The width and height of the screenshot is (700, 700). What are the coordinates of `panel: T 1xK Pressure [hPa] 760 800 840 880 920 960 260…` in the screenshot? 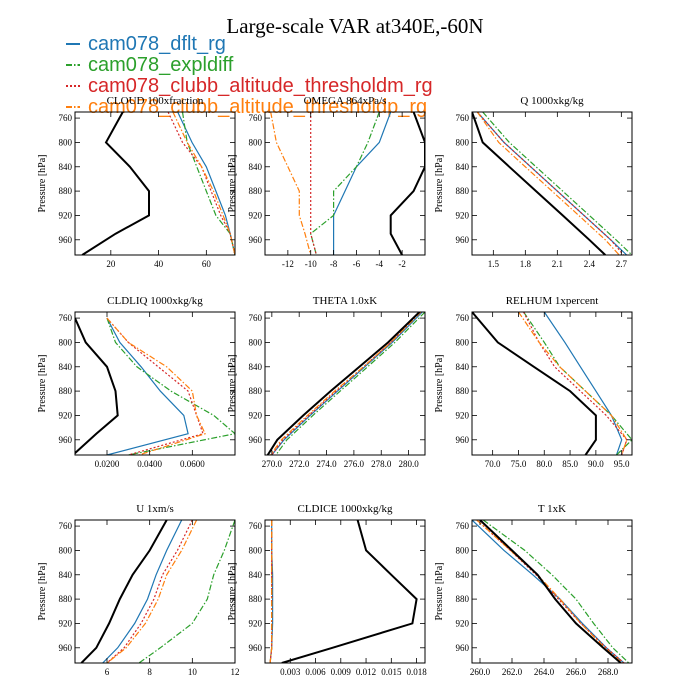 It's located at (533, 590).